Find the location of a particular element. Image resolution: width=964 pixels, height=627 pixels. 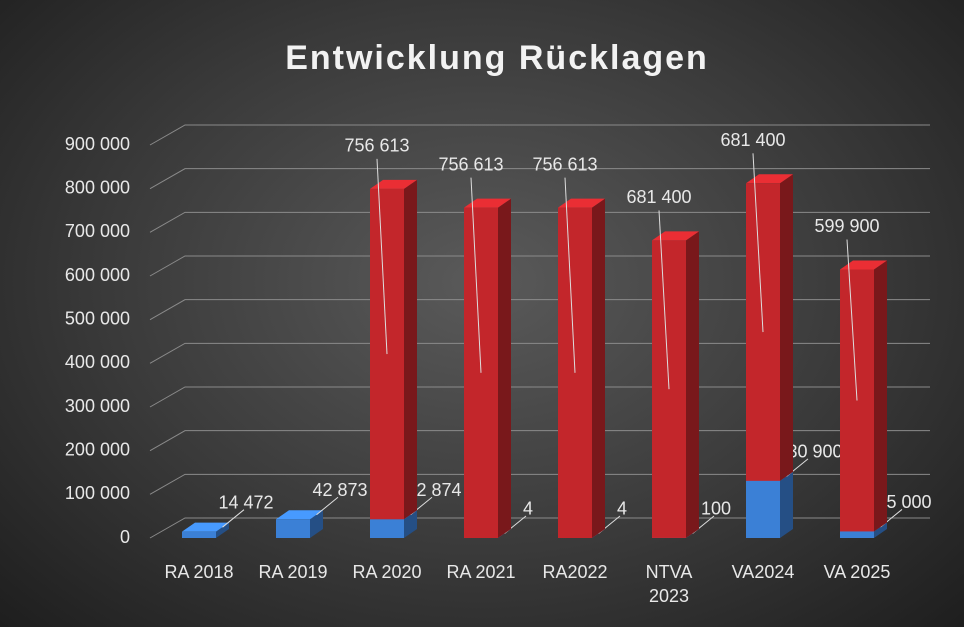

data-label: 14 472 is located at coordinates (245, 502).